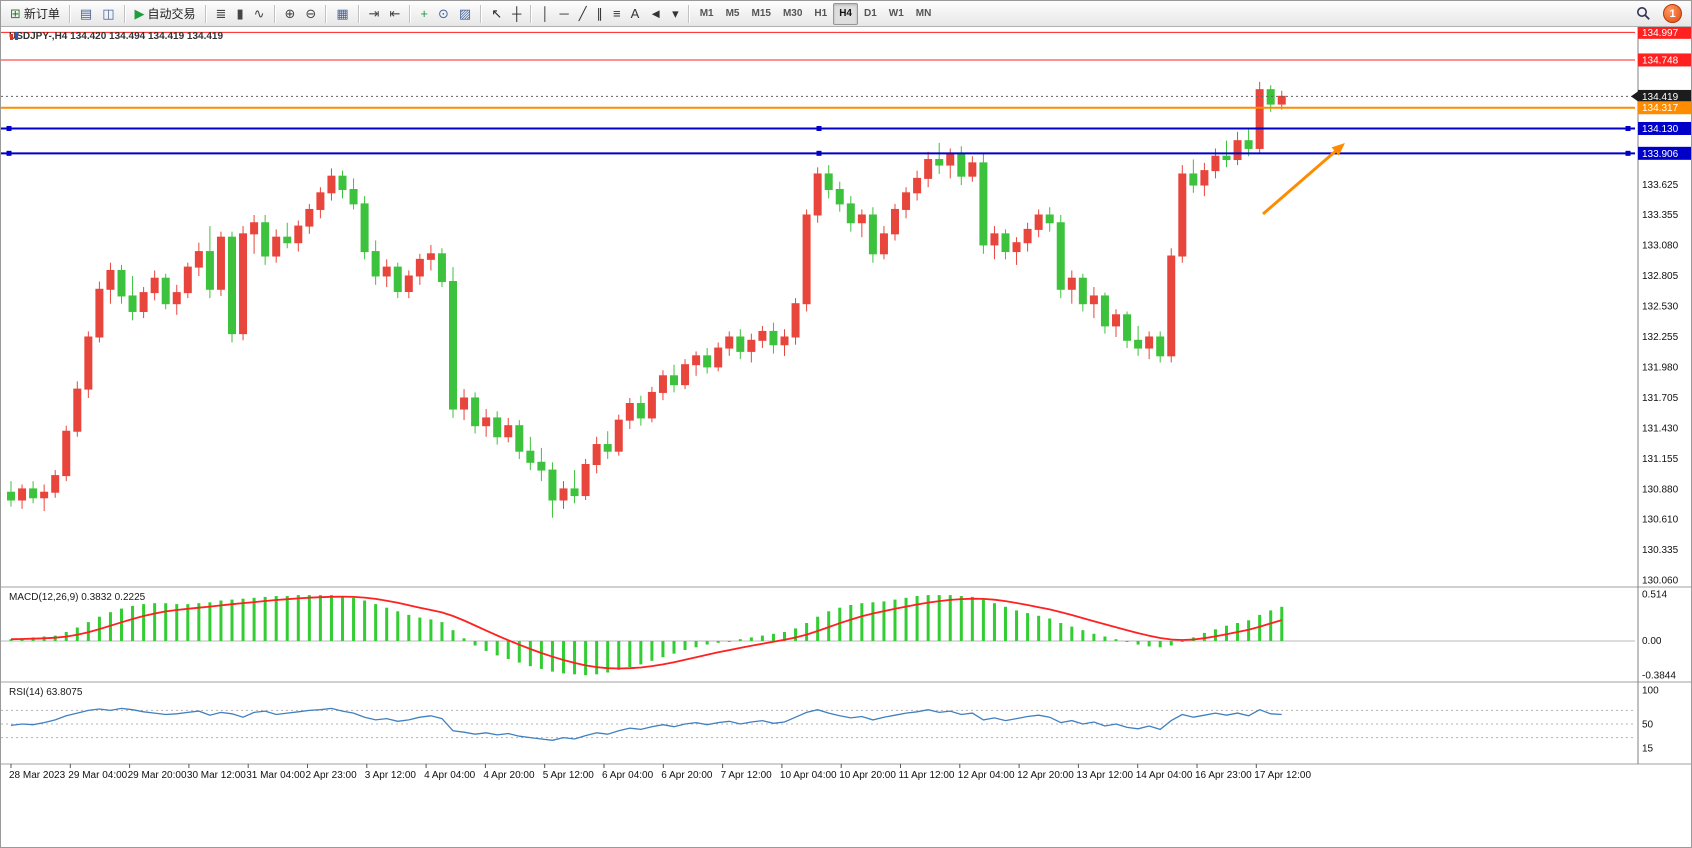 The width and height of the screenshot is (1692, 848). I want to click on data-window-icon: ◫, so click(108, 13).